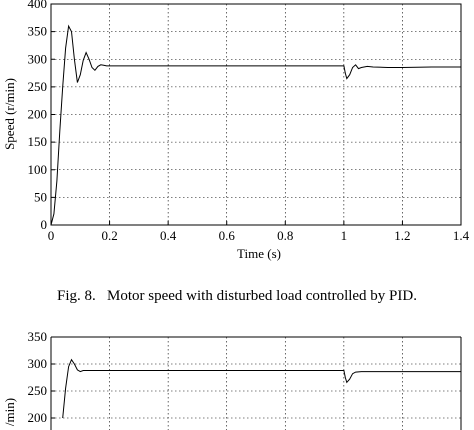 The width and height of the screenshot is (474, 430). Describe the element at coordinates (168, 235) in the screenshot. I see `x-tick-label: 0.4` at that location.